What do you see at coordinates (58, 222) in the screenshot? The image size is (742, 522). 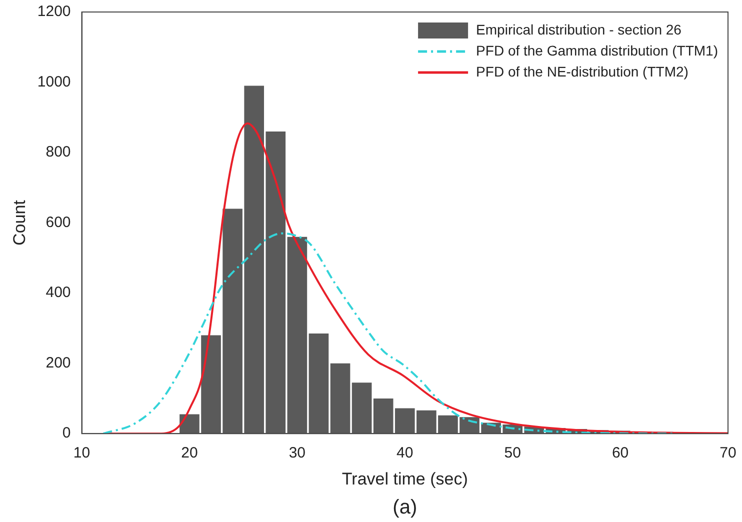 I see `y-tick-label: 600` at bounding box center [58, 222].